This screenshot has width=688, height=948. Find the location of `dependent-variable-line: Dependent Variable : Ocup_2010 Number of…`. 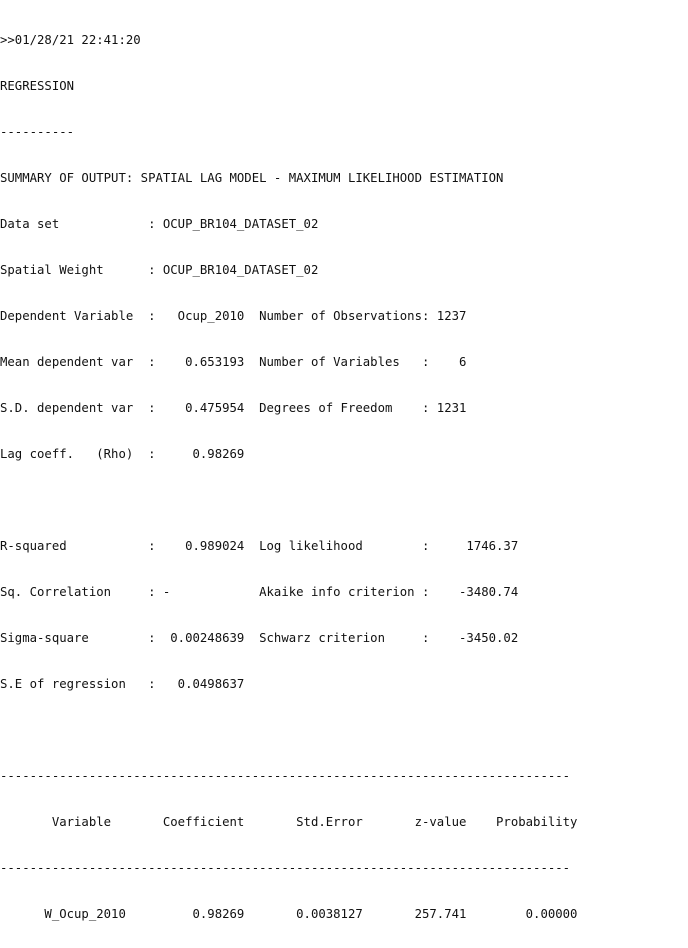

dependent-variable-line: Dependent Variable : Ocup_2010 Number of… is located at coordinates (233, 316).